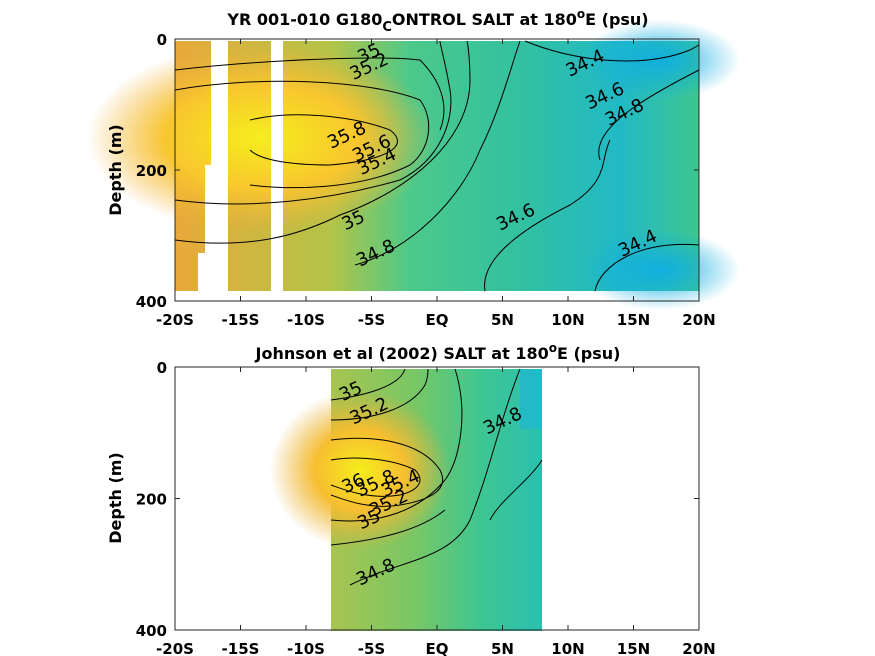 The width and height of the screenshot is (875, 656). What do you see at coordinates (436, 477) in the screenshot?
I see `bottom-contour-lines` at bounding box center [436, 477].